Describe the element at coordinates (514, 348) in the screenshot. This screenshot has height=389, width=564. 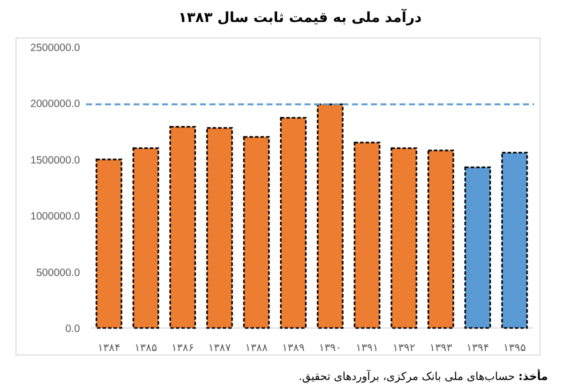
I see `x-tick-label: ۱۳۹۵` at that location.